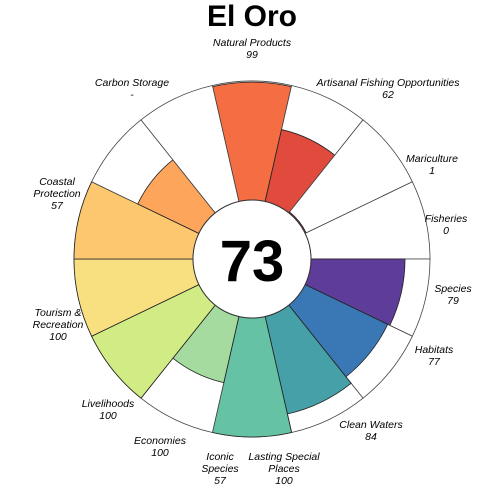 Image resolution: width=504 pixels, height=504 pixels. Describe the element at coordinates (57, 206) in the screenshot. I see `petal-score-coastal-protection: 57` at that location.